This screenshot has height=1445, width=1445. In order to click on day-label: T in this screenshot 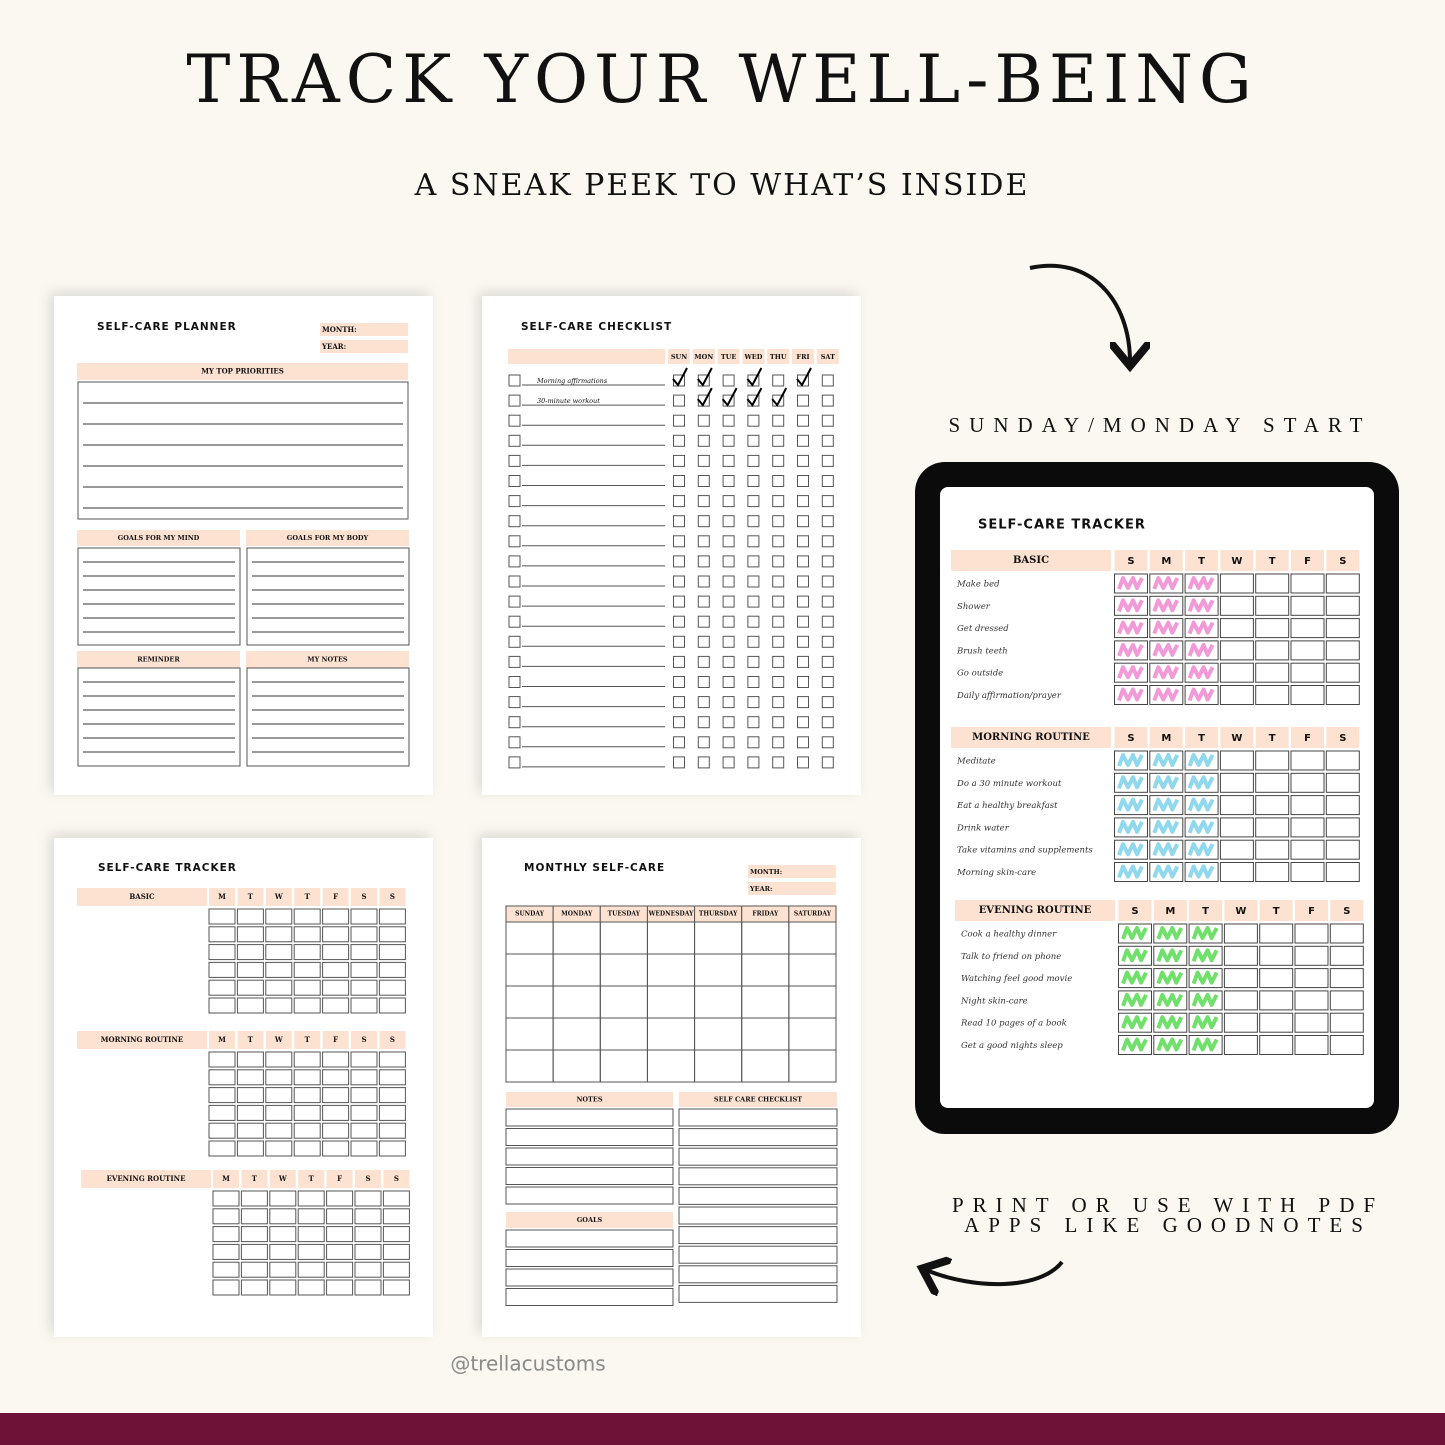, I will do `click(1272, 561)`.